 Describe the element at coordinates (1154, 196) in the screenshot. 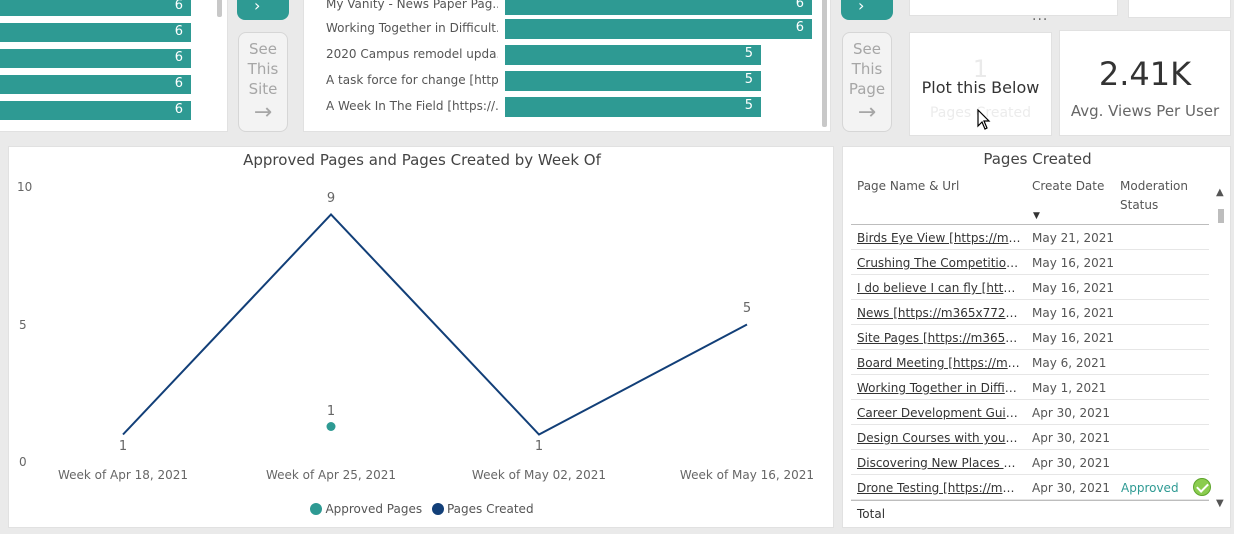

I see `column-header-status: Moderation Status` at that location.